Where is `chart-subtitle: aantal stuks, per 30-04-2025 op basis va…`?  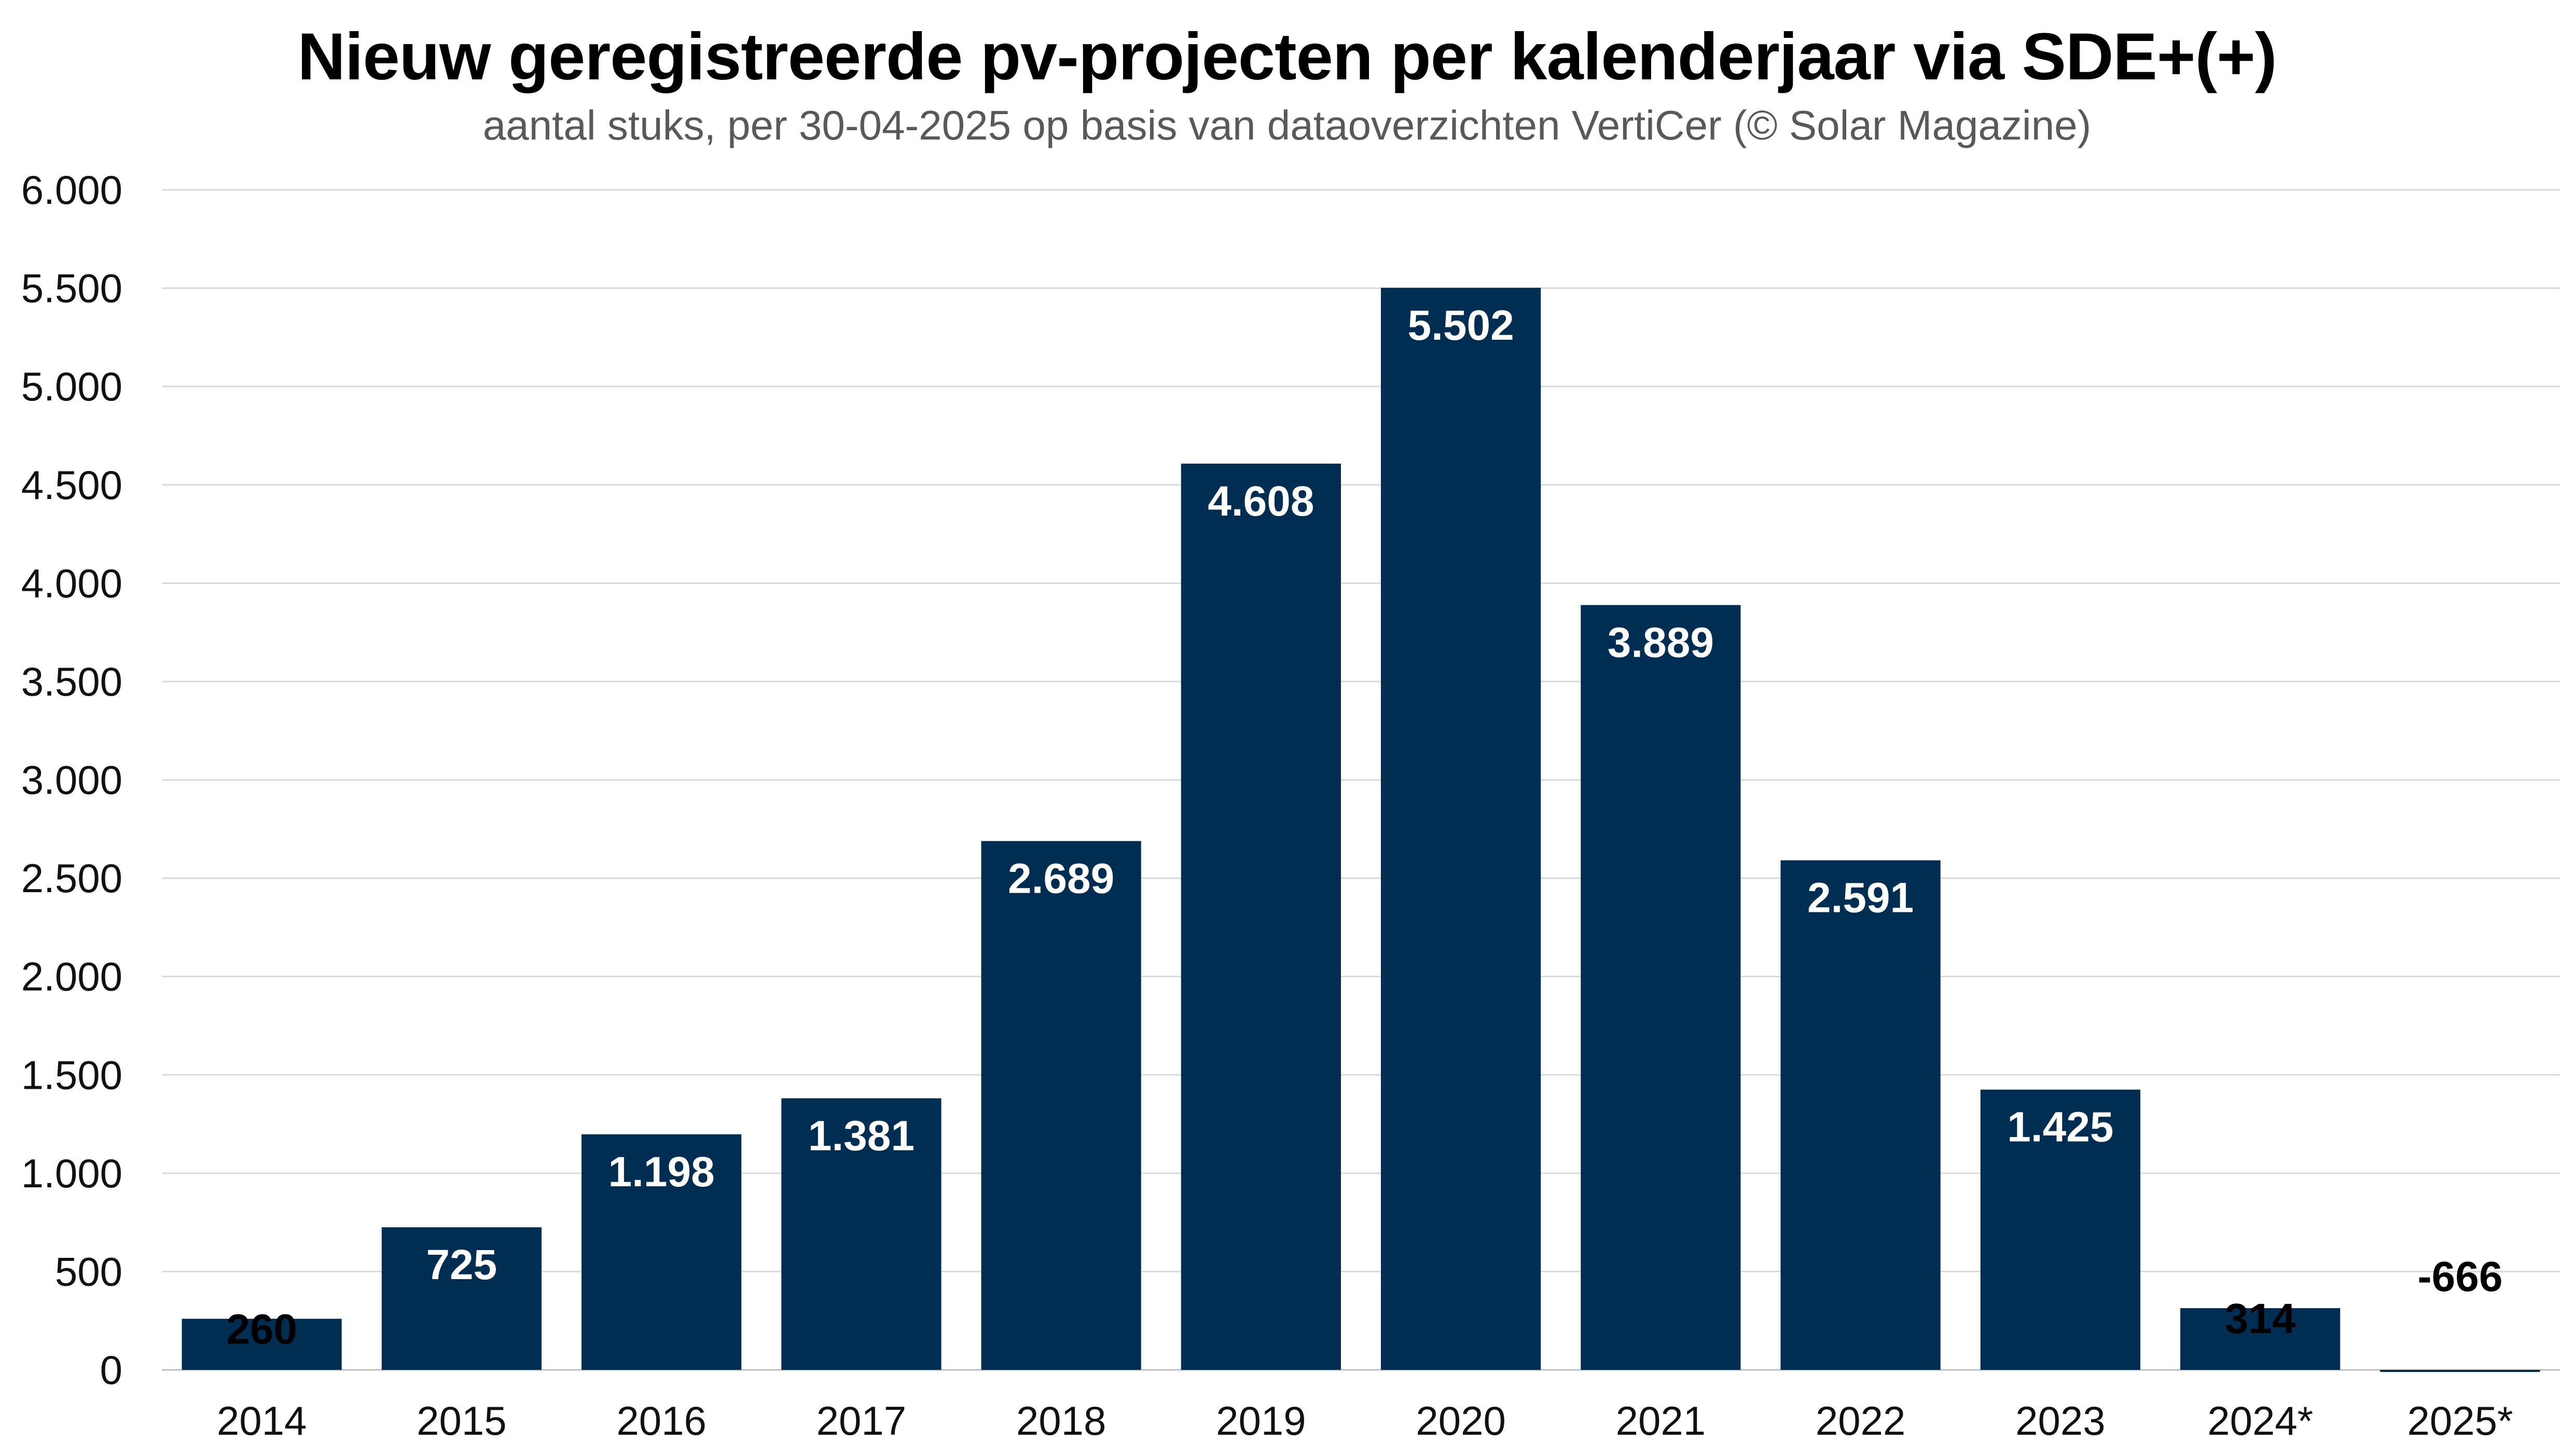 chart-subtitle: aantal stuks, per 30-04-2025 op basis va… is located at coordinates (1287, 125).